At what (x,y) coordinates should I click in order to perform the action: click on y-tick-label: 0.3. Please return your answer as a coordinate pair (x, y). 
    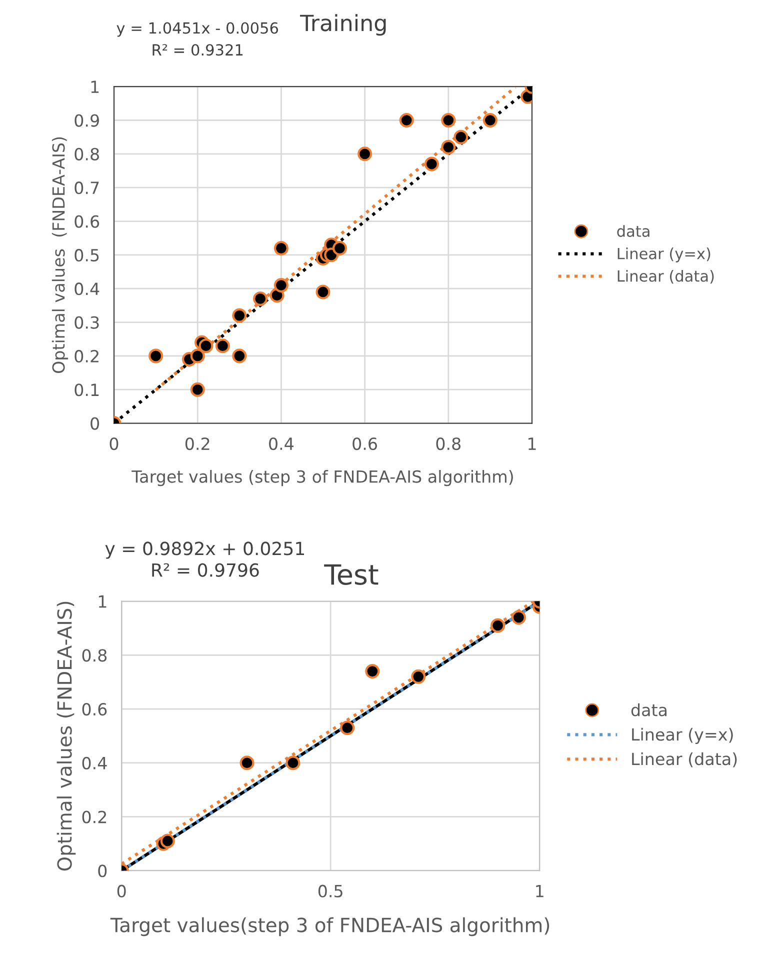
    Looking at the image, I should click on (86, 322).